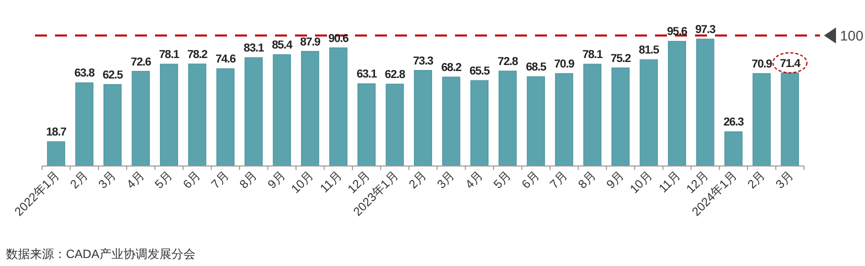 Image resolution: width=865 pixels, height=266 pixels. Describe the element at coordinates (101, 254) in the screenshot. I see `source-note: 数据来源：CADA产业协调发展分会` at that location.